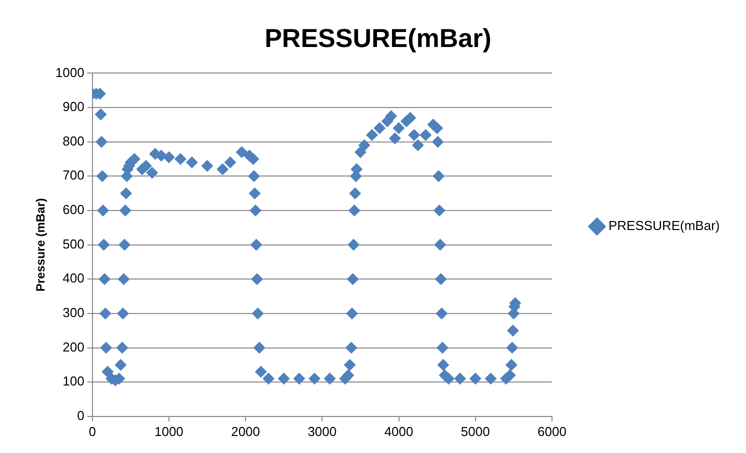 The height and width of the screenshot is (453, 746). Describe the element at coordinates (245, 431) in the screenshot. I see `x-tick-label: 2000` at that location.